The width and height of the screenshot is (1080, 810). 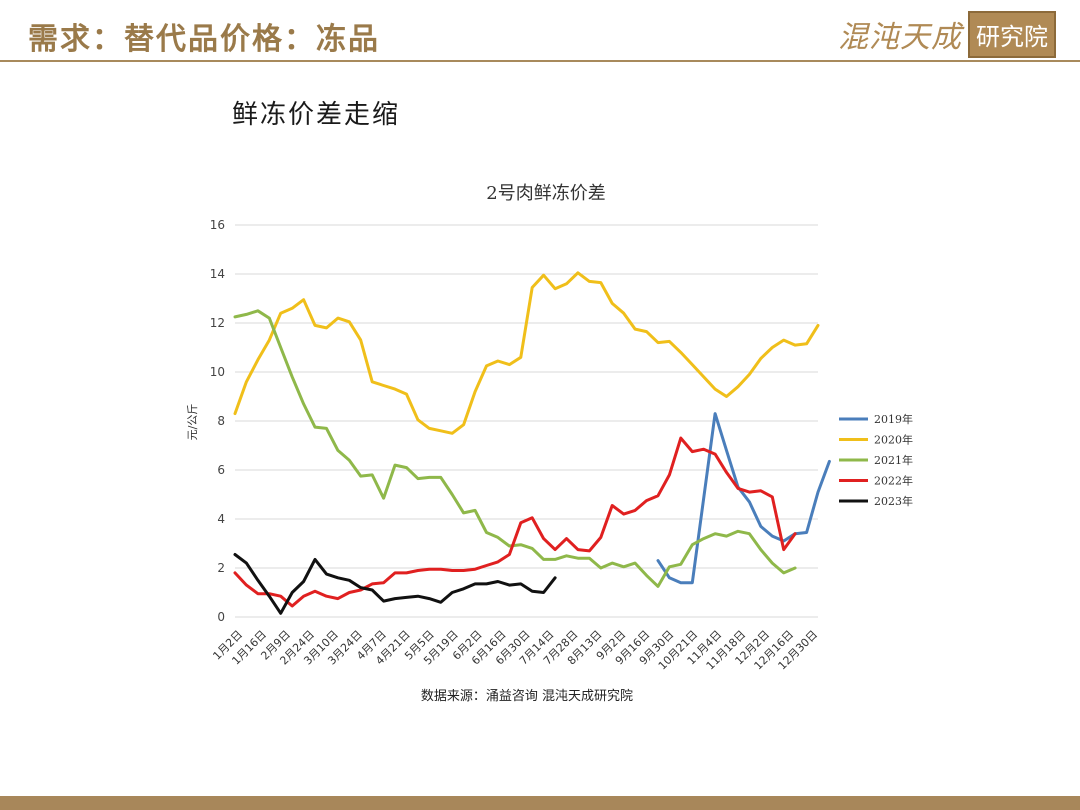 What do you see at coordinates (221, 617) in the screenshot?
I see `y-tick-label: 0` at bounding box center [221, 617].